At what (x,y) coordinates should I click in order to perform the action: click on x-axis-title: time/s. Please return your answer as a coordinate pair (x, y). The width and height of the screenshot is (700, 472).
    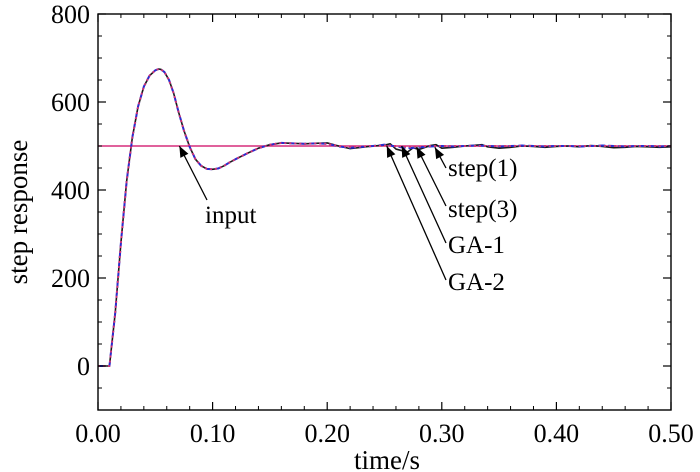
    Looking at the image, I should click on (387, 458).